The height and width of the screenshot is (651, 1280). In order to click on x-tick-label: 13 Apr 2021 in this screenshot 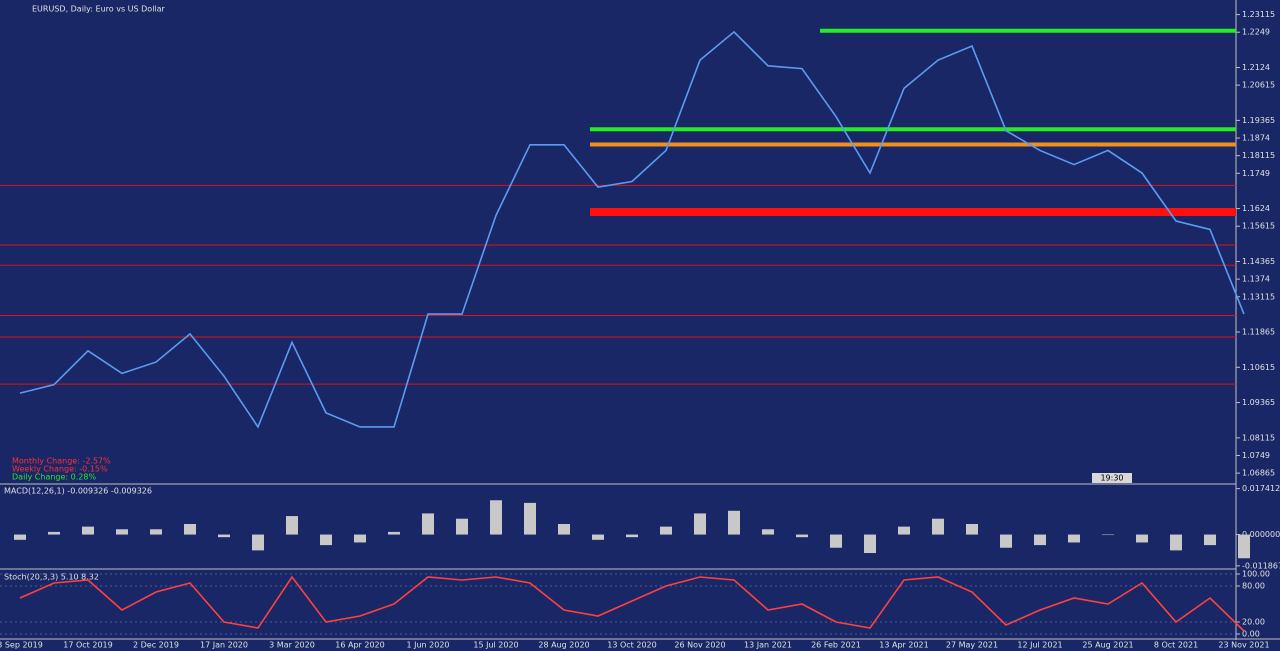, I will do `click(903, 645)`.